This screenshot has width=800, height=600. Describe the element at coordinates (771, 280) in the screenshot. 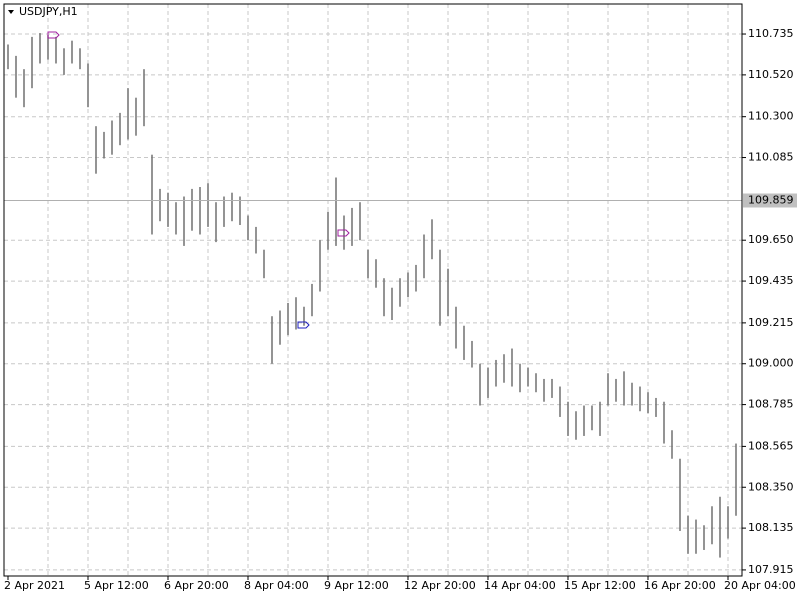

I see `y-tick-label: 109.435` at that location.